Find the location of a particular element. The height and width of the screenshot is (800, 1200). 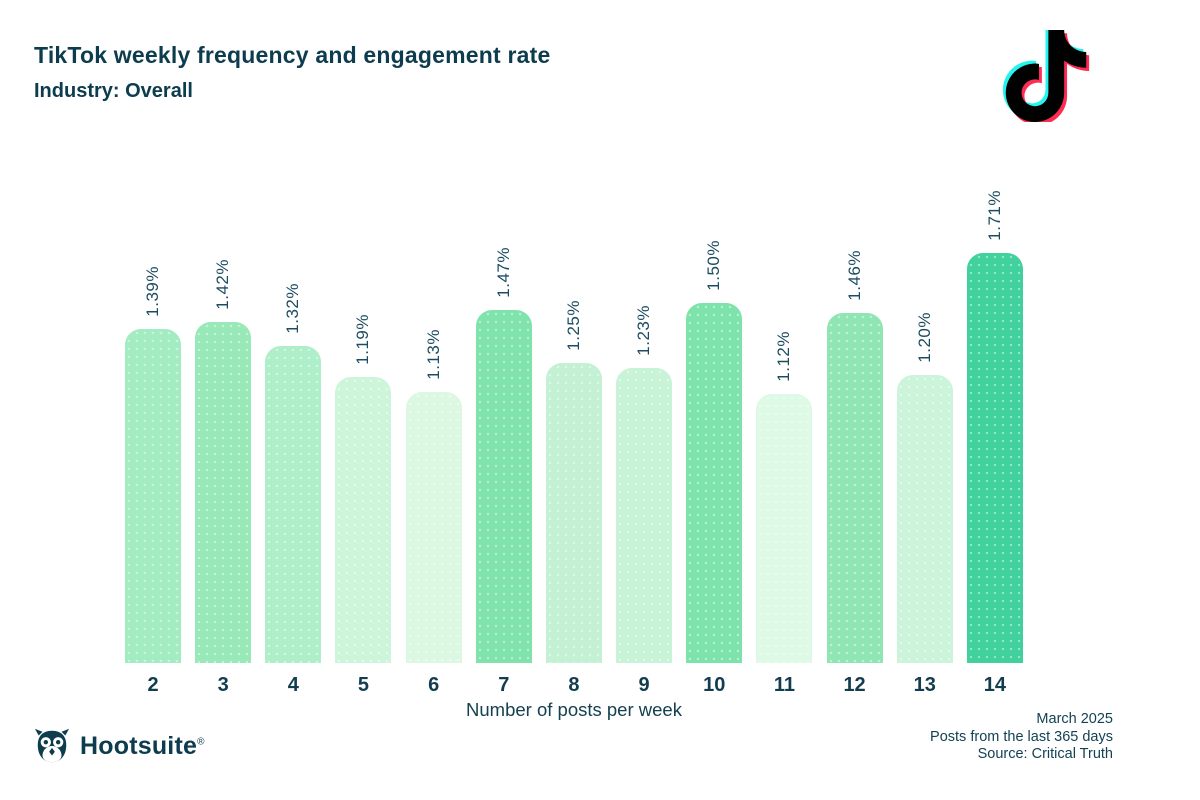

bar-column: 1.13% 6 is located at coordinates (433, 430).